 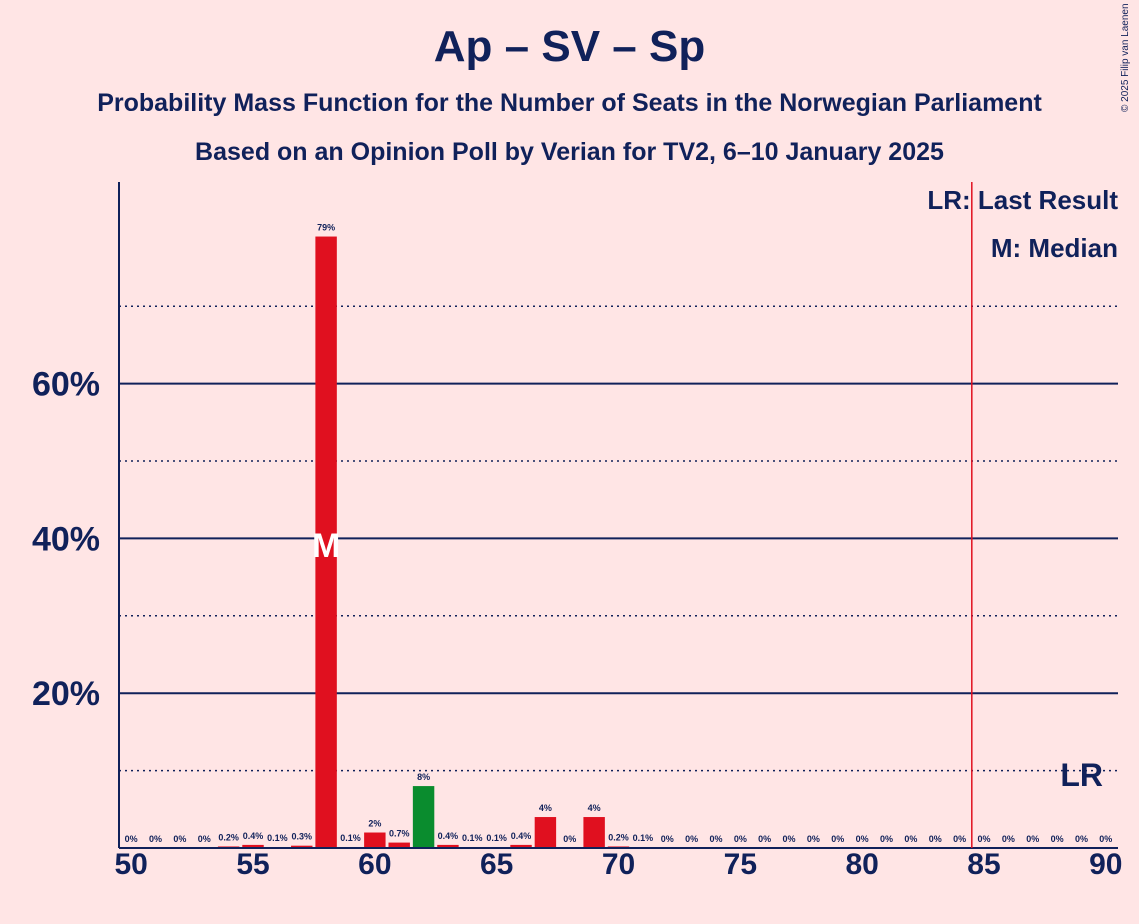 I want to click on bar-label-seat-79: 0%, so click(x=837, y=839).